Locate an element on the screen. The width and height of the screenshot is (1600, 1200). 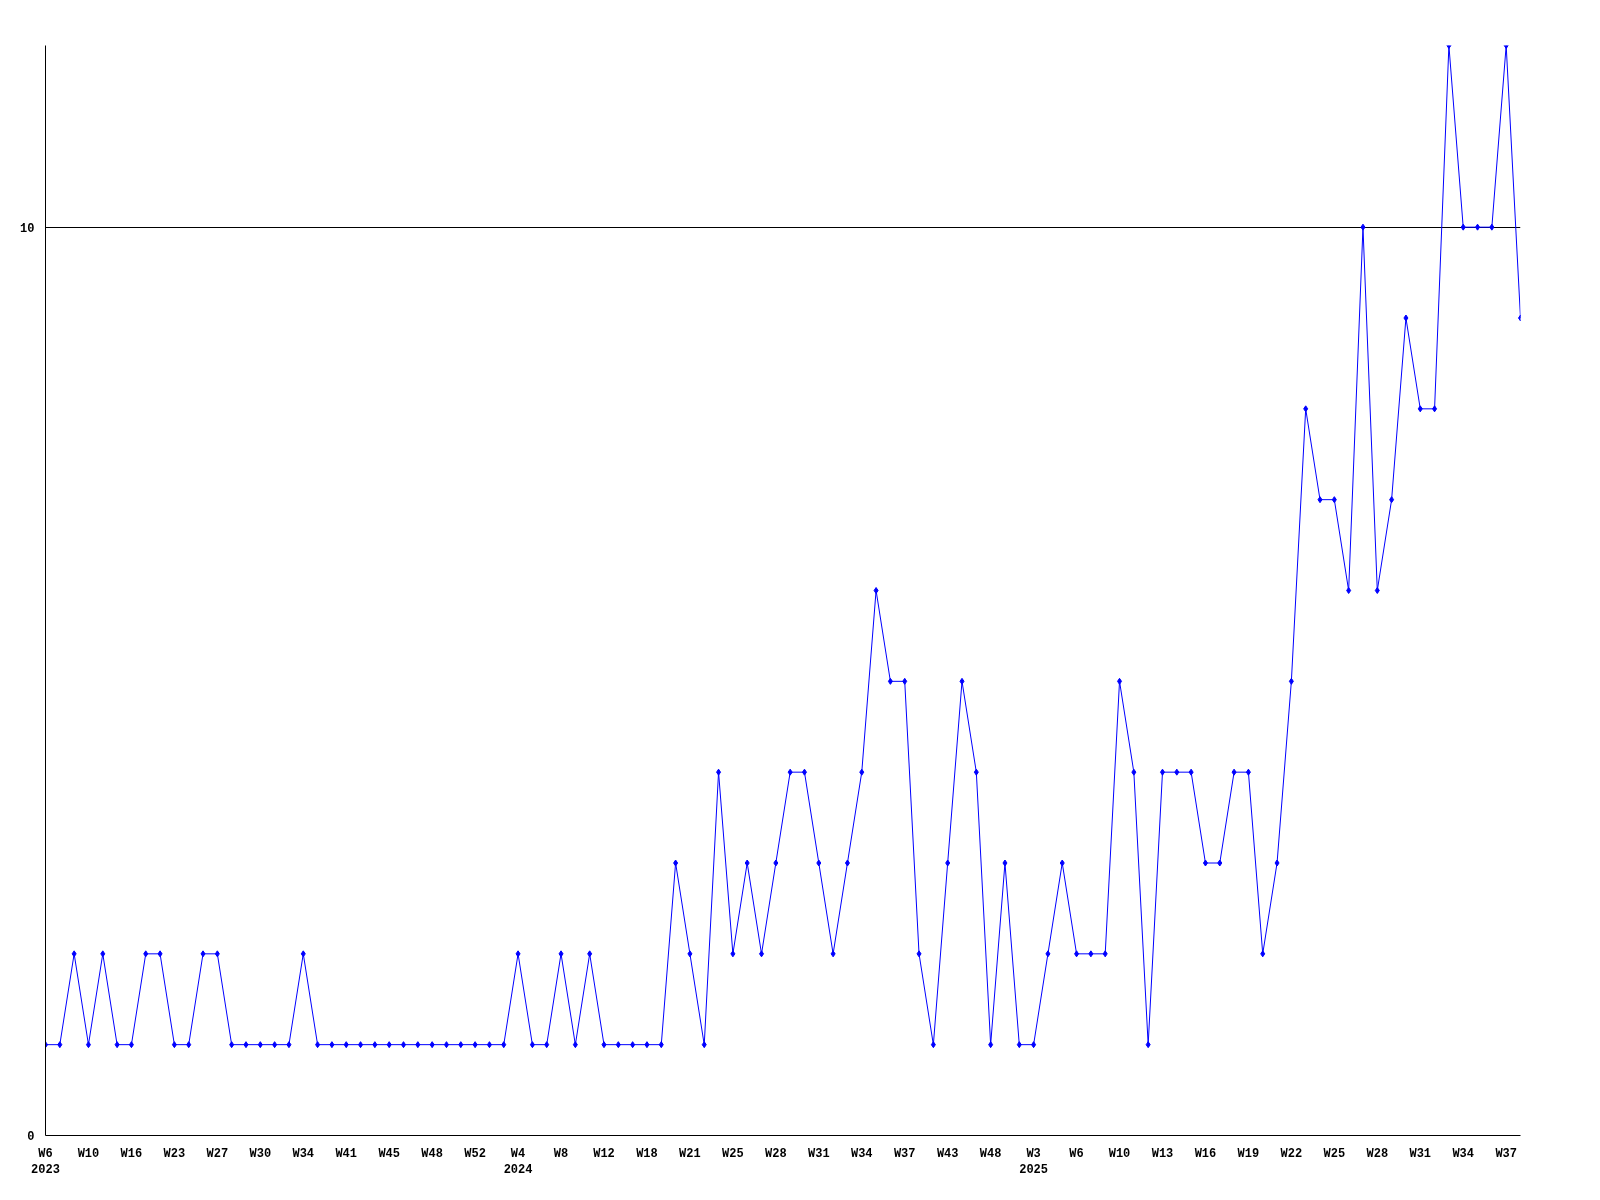
x-tick-label: W19 is located at coordinates (1248, 1153).